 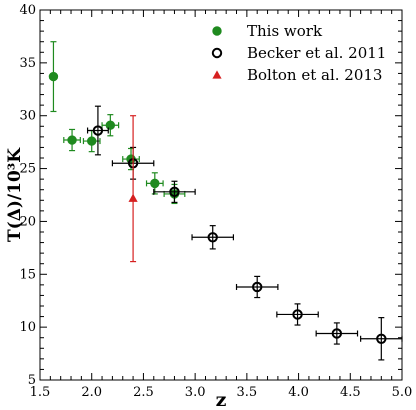 I want to click on x-axis-title: z, so click(x=221, y=399).